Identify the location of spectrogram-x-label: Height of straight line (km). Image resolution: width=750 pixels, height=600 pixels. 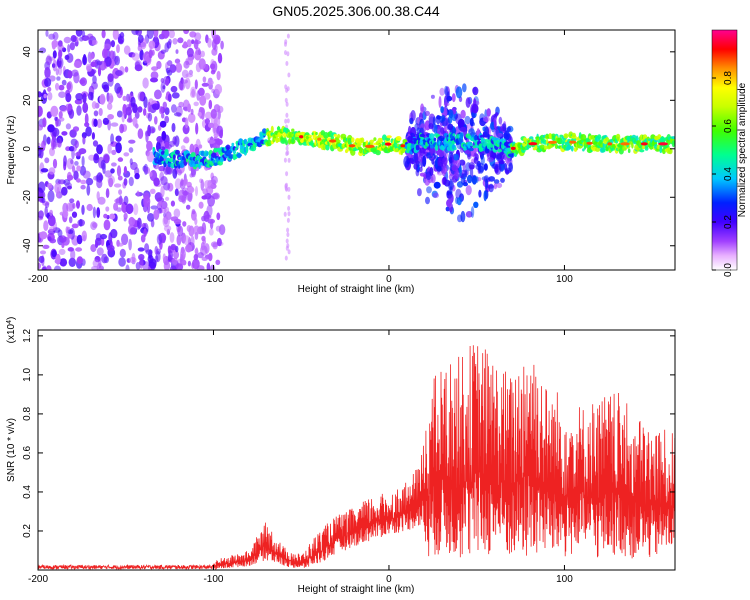
(356, 289).